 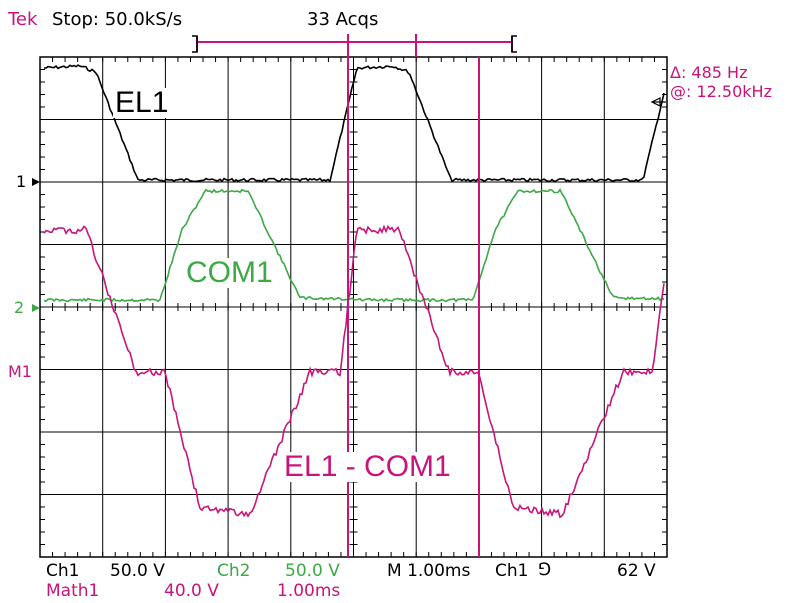 What do you see at coordinates (721, 91) in the screenshot?
I see `cursor-at-readout: @: 12.50kHz` at bounding box center [721, 91].